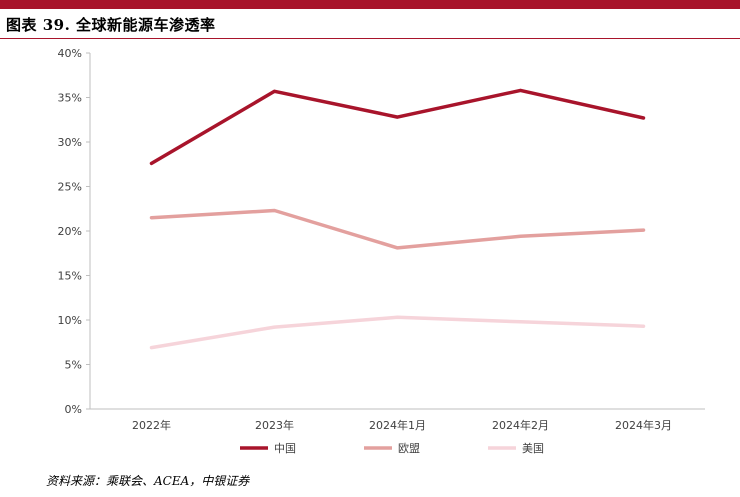 The image size is (740, 497). I want to click on legend-label: 中国, so click(285, 448).